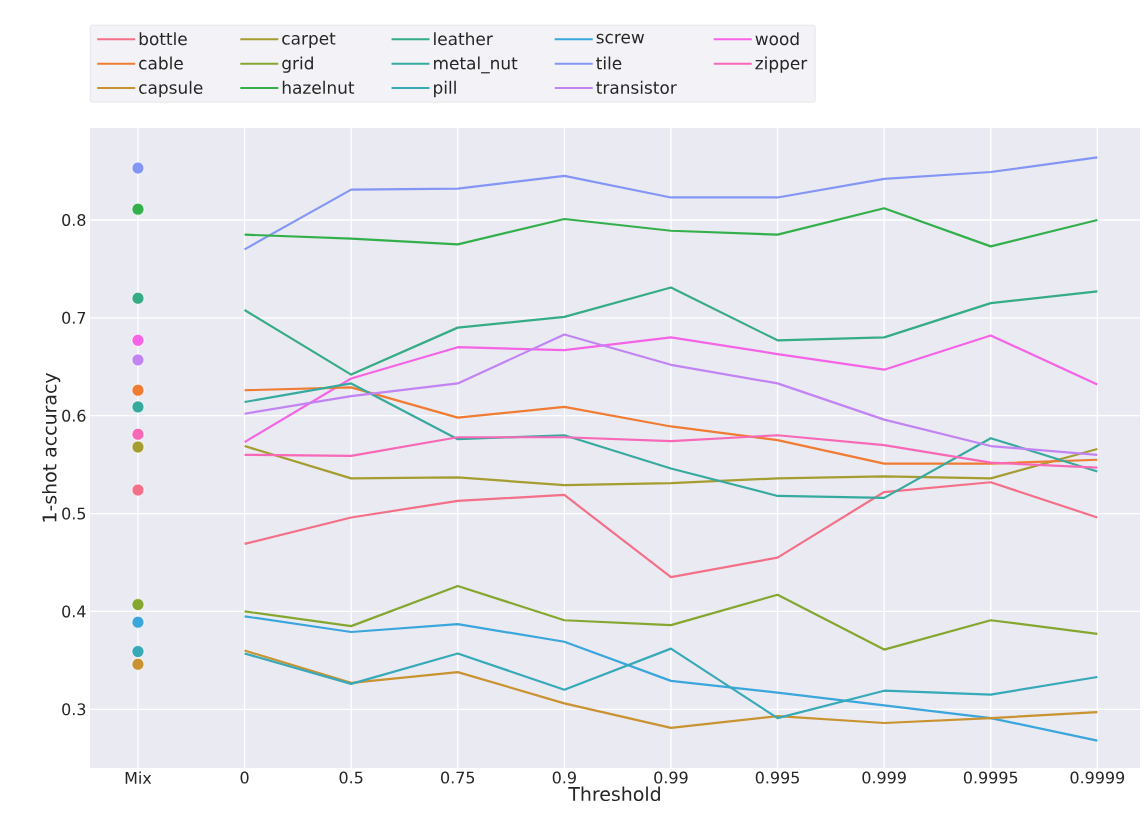 This screenshot has width=1148, height=840. I want to click on x-axis-title: Threshold, so click(614, 794).